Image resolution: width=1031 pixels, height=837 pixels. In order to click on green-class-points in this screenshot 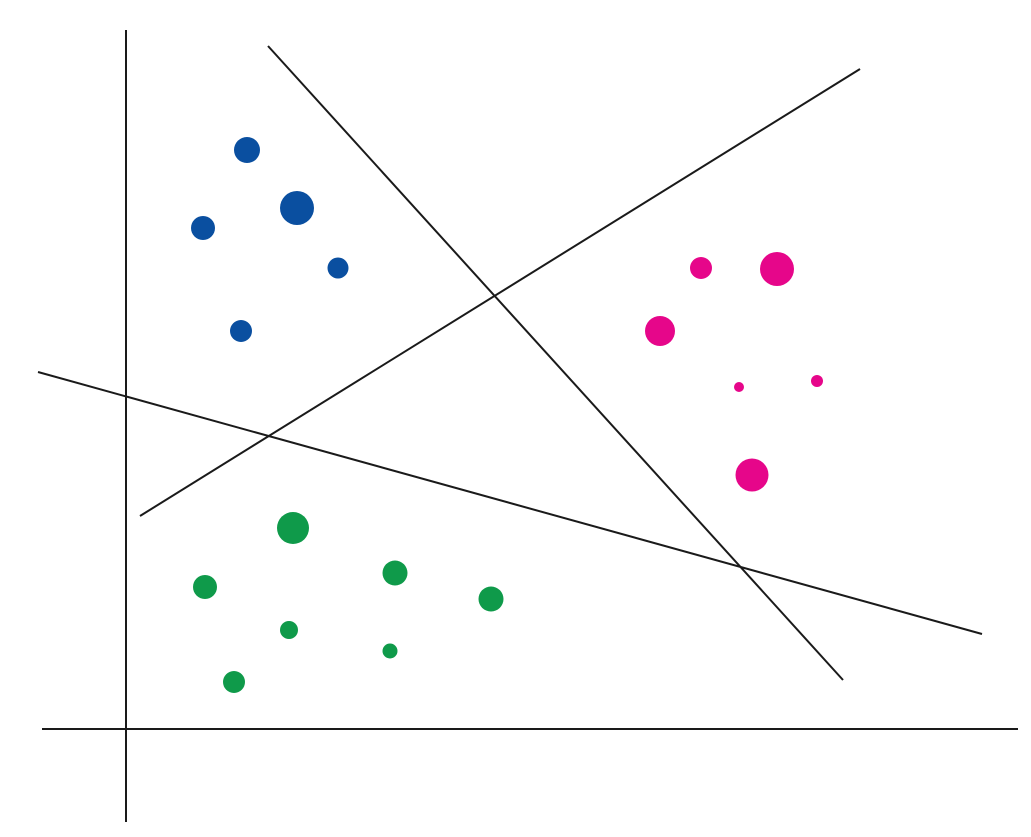, I will do `click(348, 602)`.